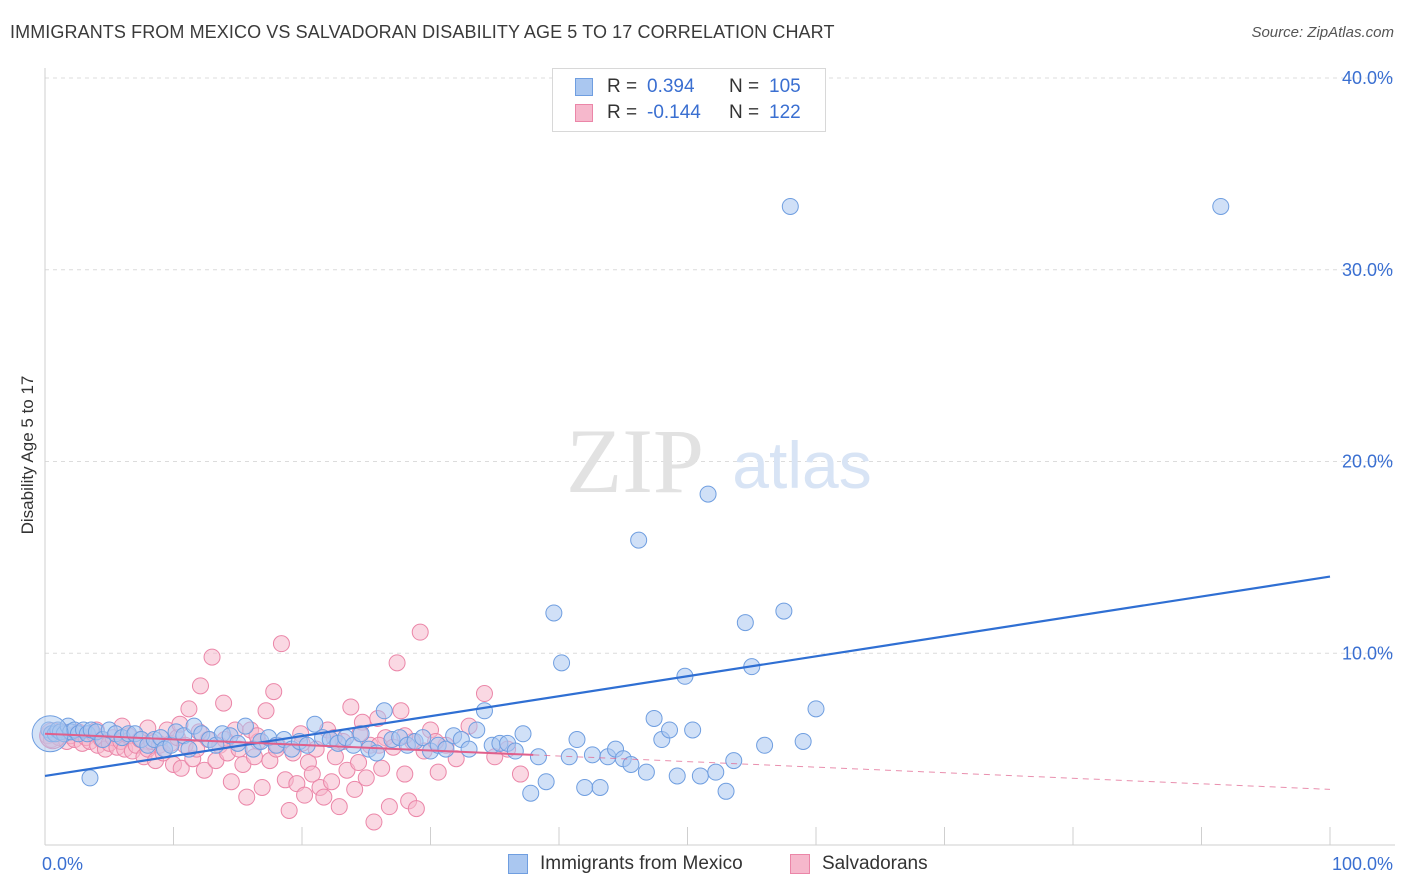  I want to click on legend-item-mexico: Immigrants from Mexico, so click(625, 864).